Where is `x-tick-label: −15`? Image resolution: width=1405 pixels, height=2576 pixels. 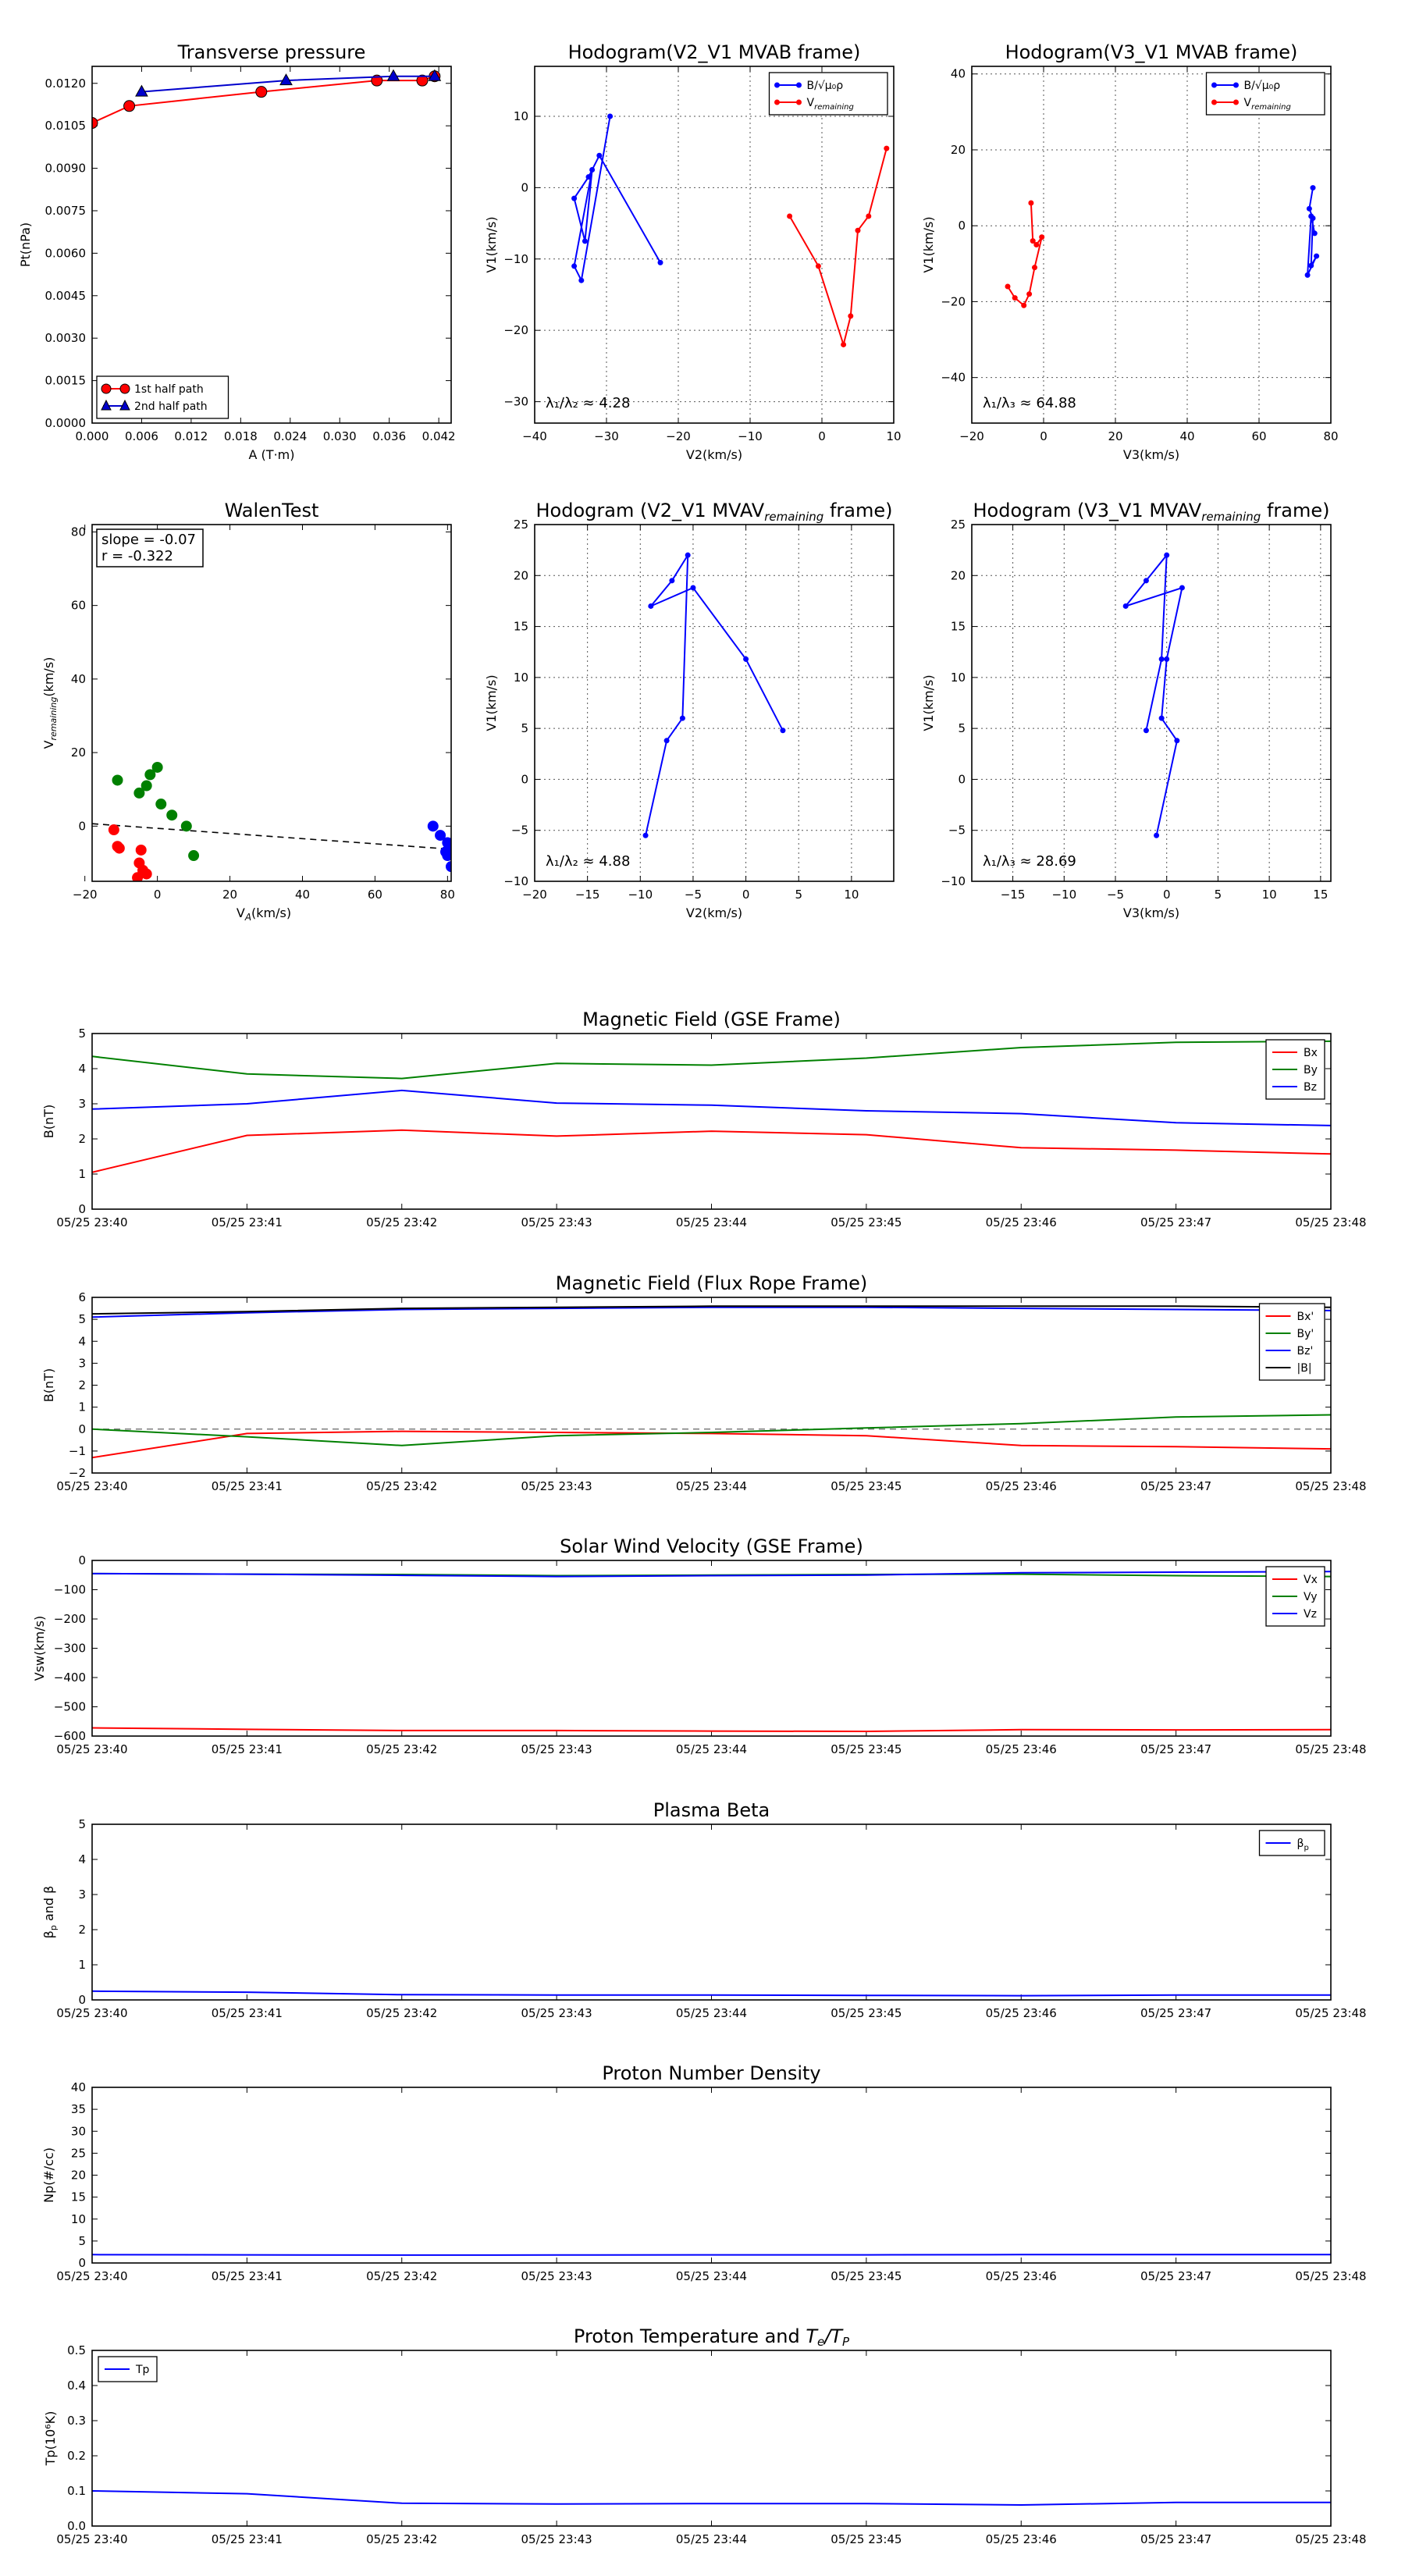
x-tick-label: −15 is located at coordinates (587, 895).